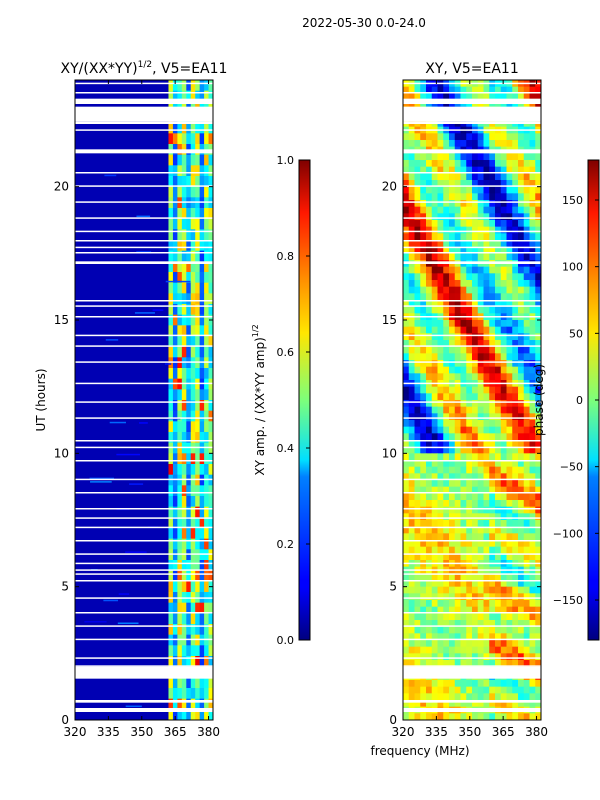 This screenshot has width=600, height=800. I want to click on amplitude-streak, so click(144, 252).